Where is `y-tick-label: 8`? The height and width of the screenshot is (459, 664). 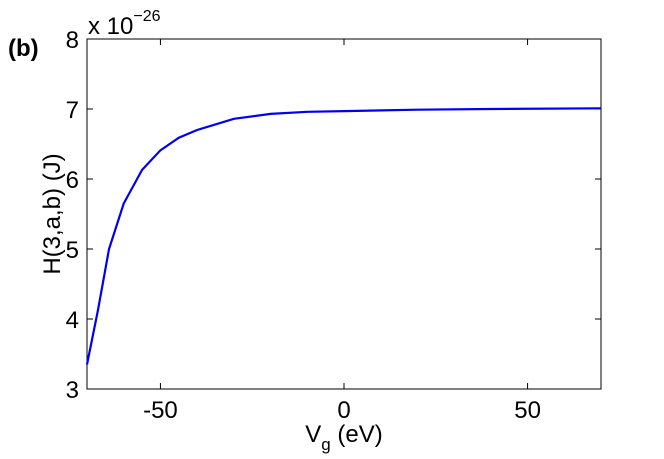
y-tick-label: 8 is located at coordinates (72, 40).